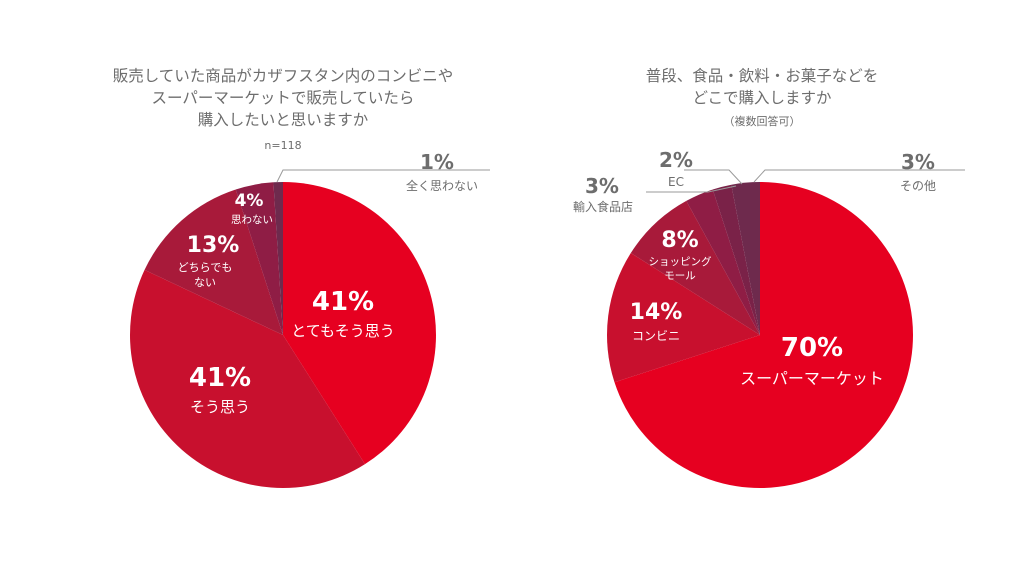  Describe the element at coordinates (283, 98) in the screenshot. I see `chart-1-title-line-2: スーパーマーケットで販売していたら` at that location.